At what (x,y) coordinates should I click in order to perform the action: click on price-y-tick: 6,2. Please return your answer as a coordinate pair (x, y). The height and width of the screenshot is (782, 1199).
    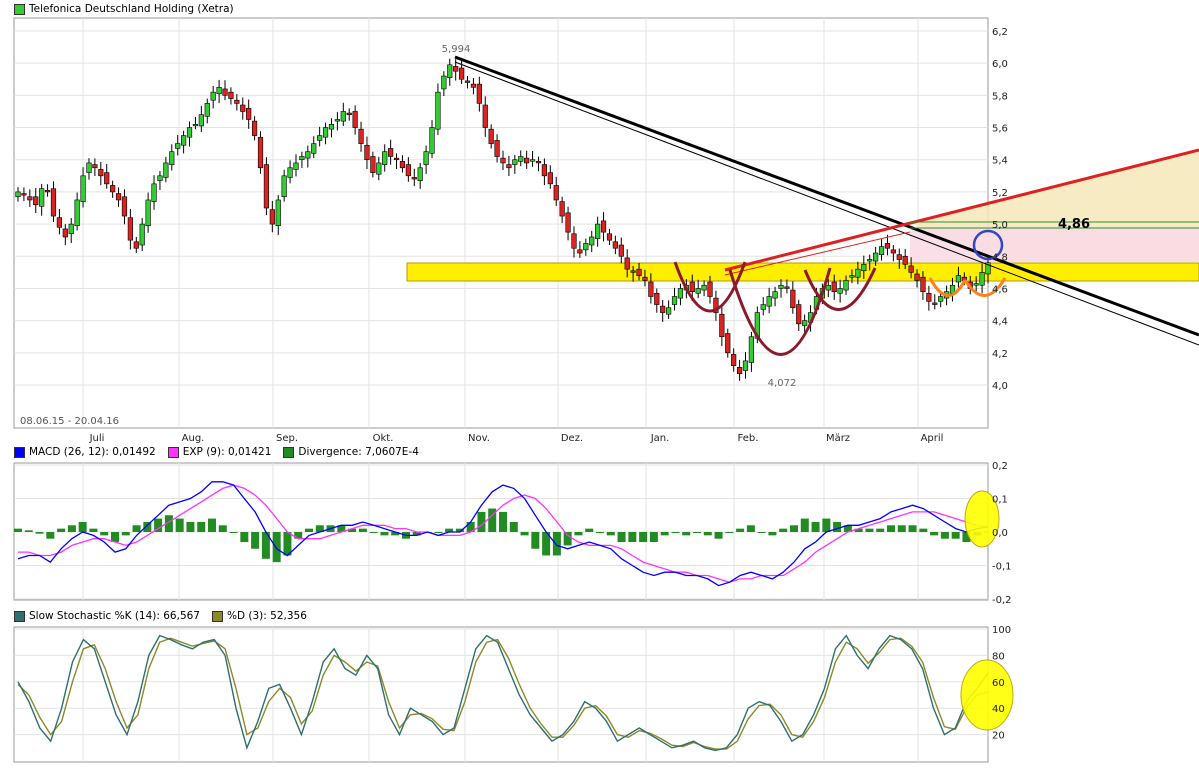
    Looking at the image, I should click on (1000, 32).